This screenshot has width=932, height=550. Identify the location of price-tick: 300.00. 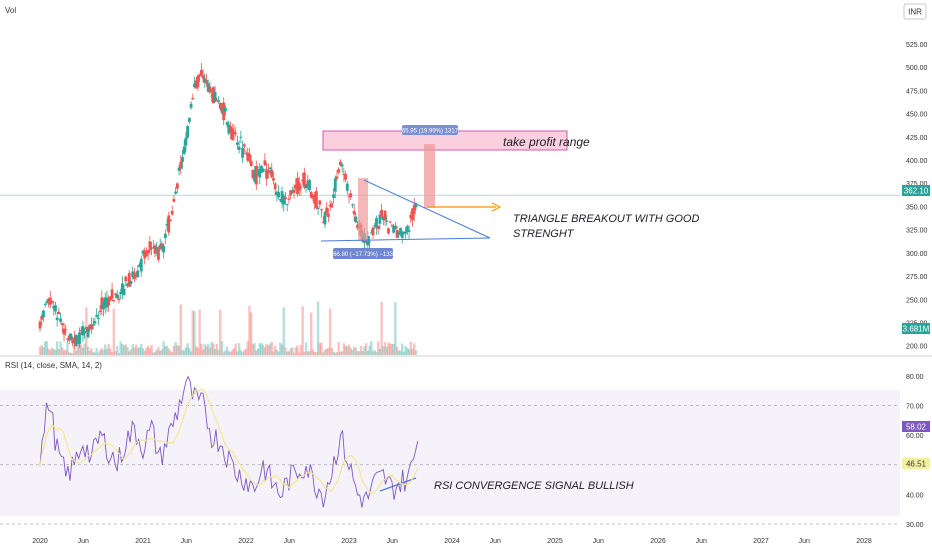
(917, 254).